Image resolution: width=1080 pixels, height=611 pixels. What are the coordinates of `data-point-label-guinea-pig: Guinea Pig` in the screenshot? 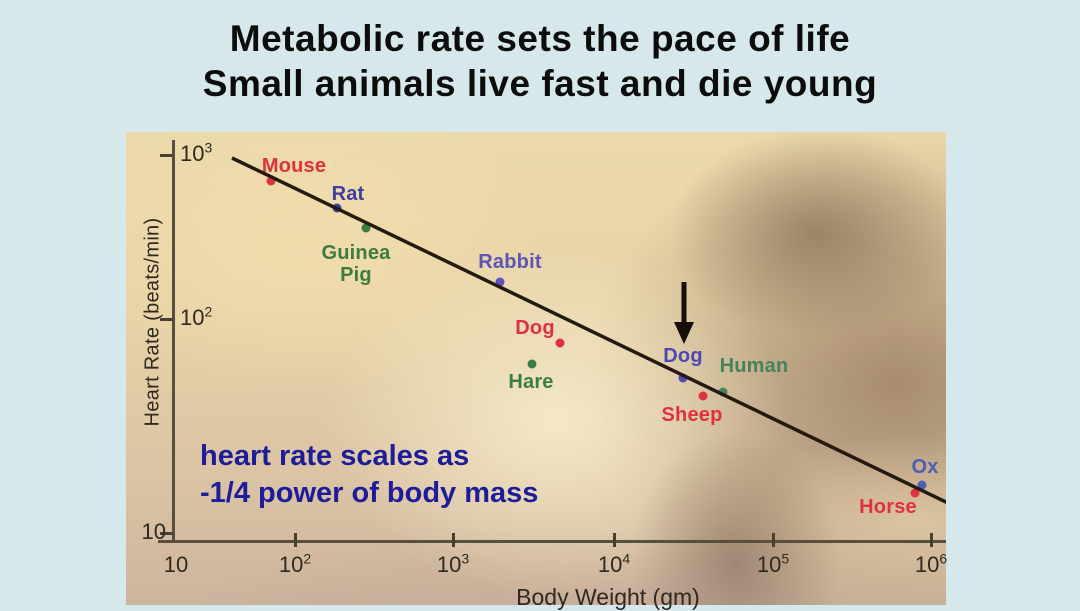 It's located at (356, 264).